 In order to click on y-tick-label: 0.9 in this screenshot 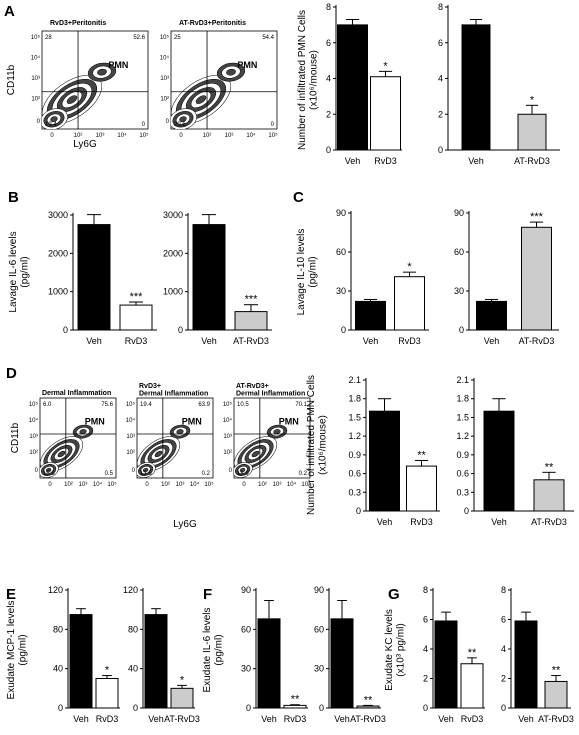, I will do `click(354, 455)`.